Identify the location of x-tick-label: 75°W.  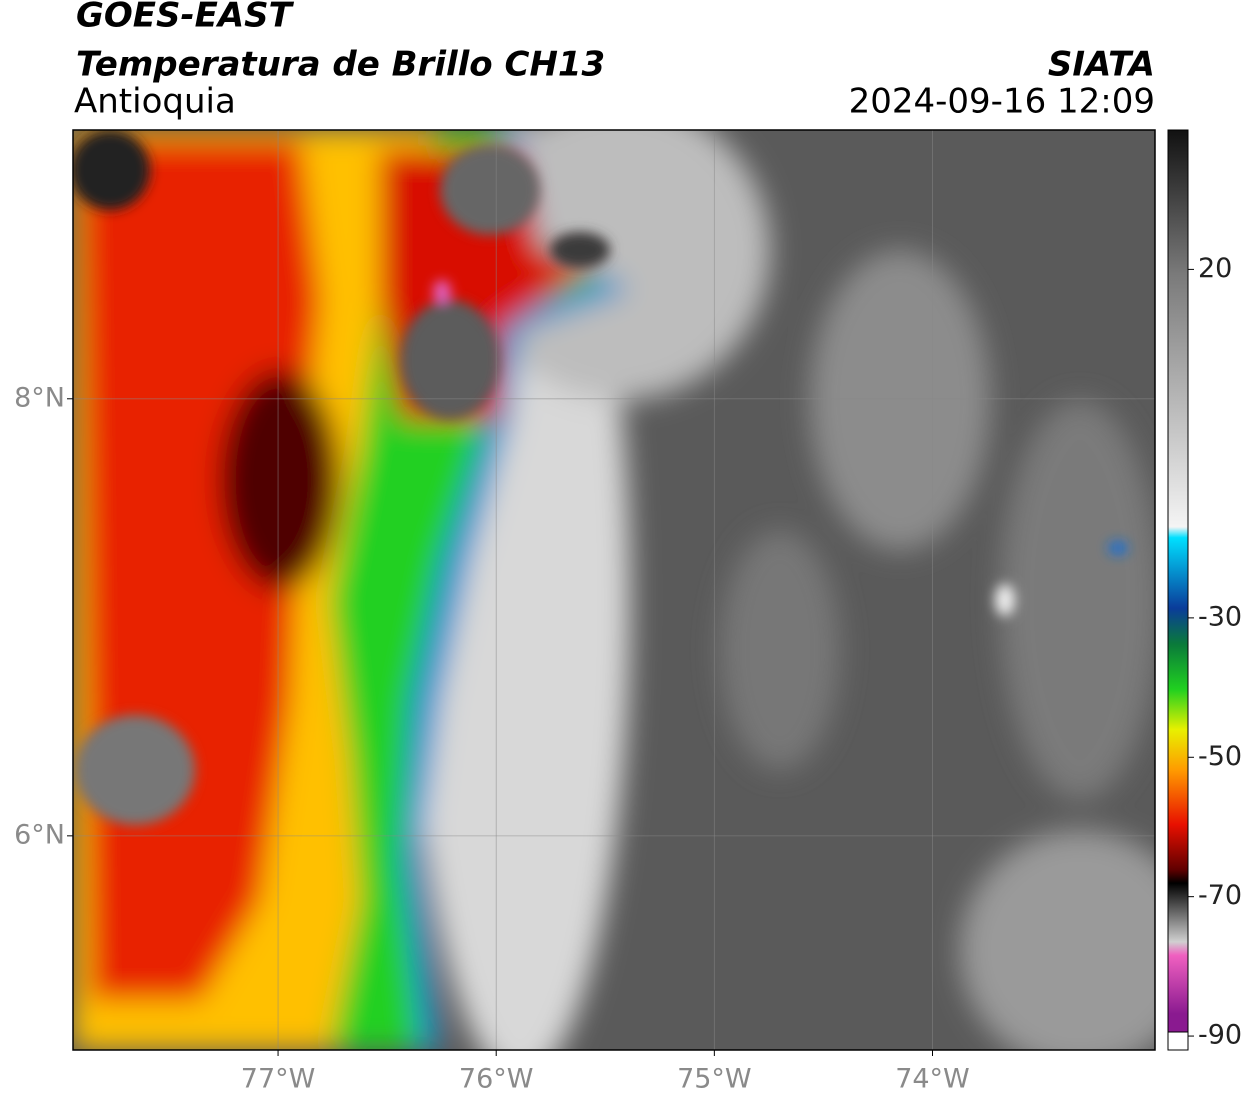
(714, 1079).